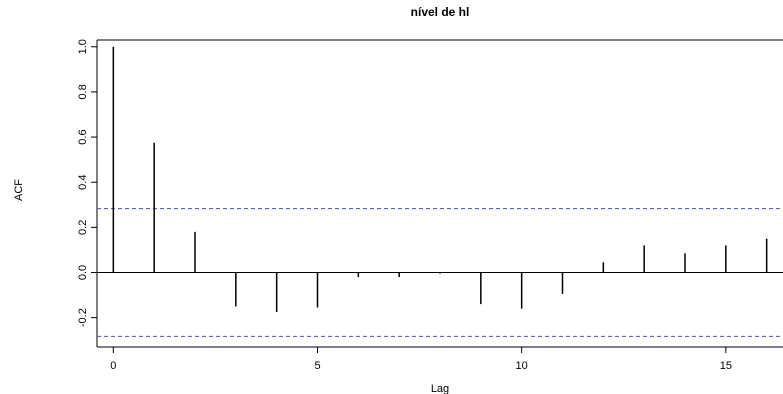  I want to click on y-axis-label: ACF, so click(19, 190).